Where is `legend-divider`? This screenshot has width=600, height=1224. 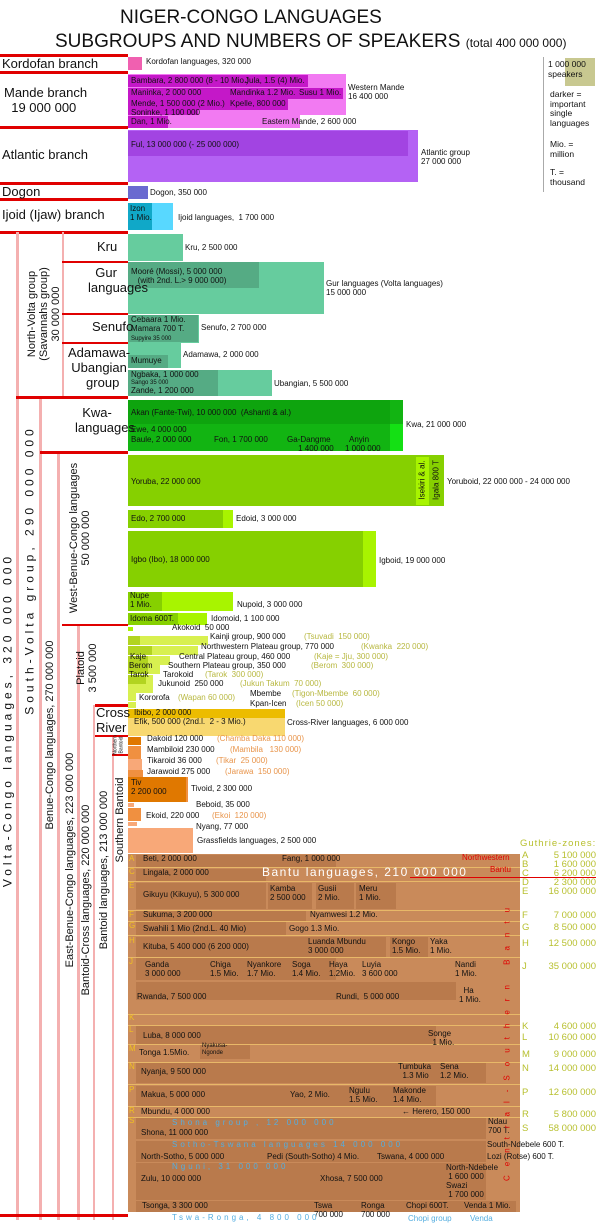
legend-divider is located at coordinates (543, 124).